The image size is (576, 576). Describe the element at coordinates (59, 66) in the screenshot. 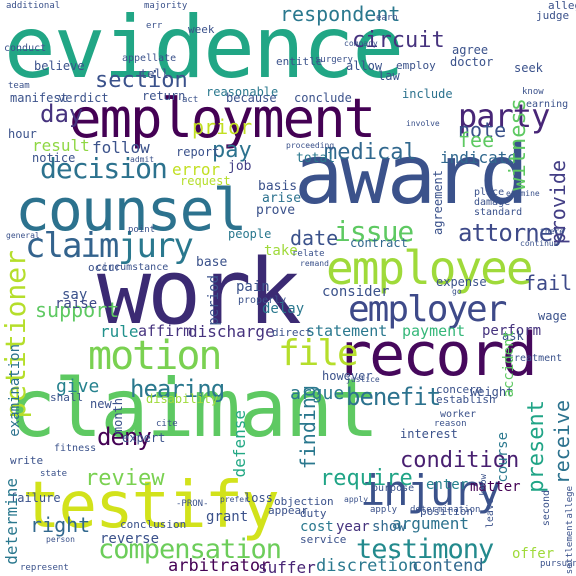

I see `word-believe: believe` at that location.